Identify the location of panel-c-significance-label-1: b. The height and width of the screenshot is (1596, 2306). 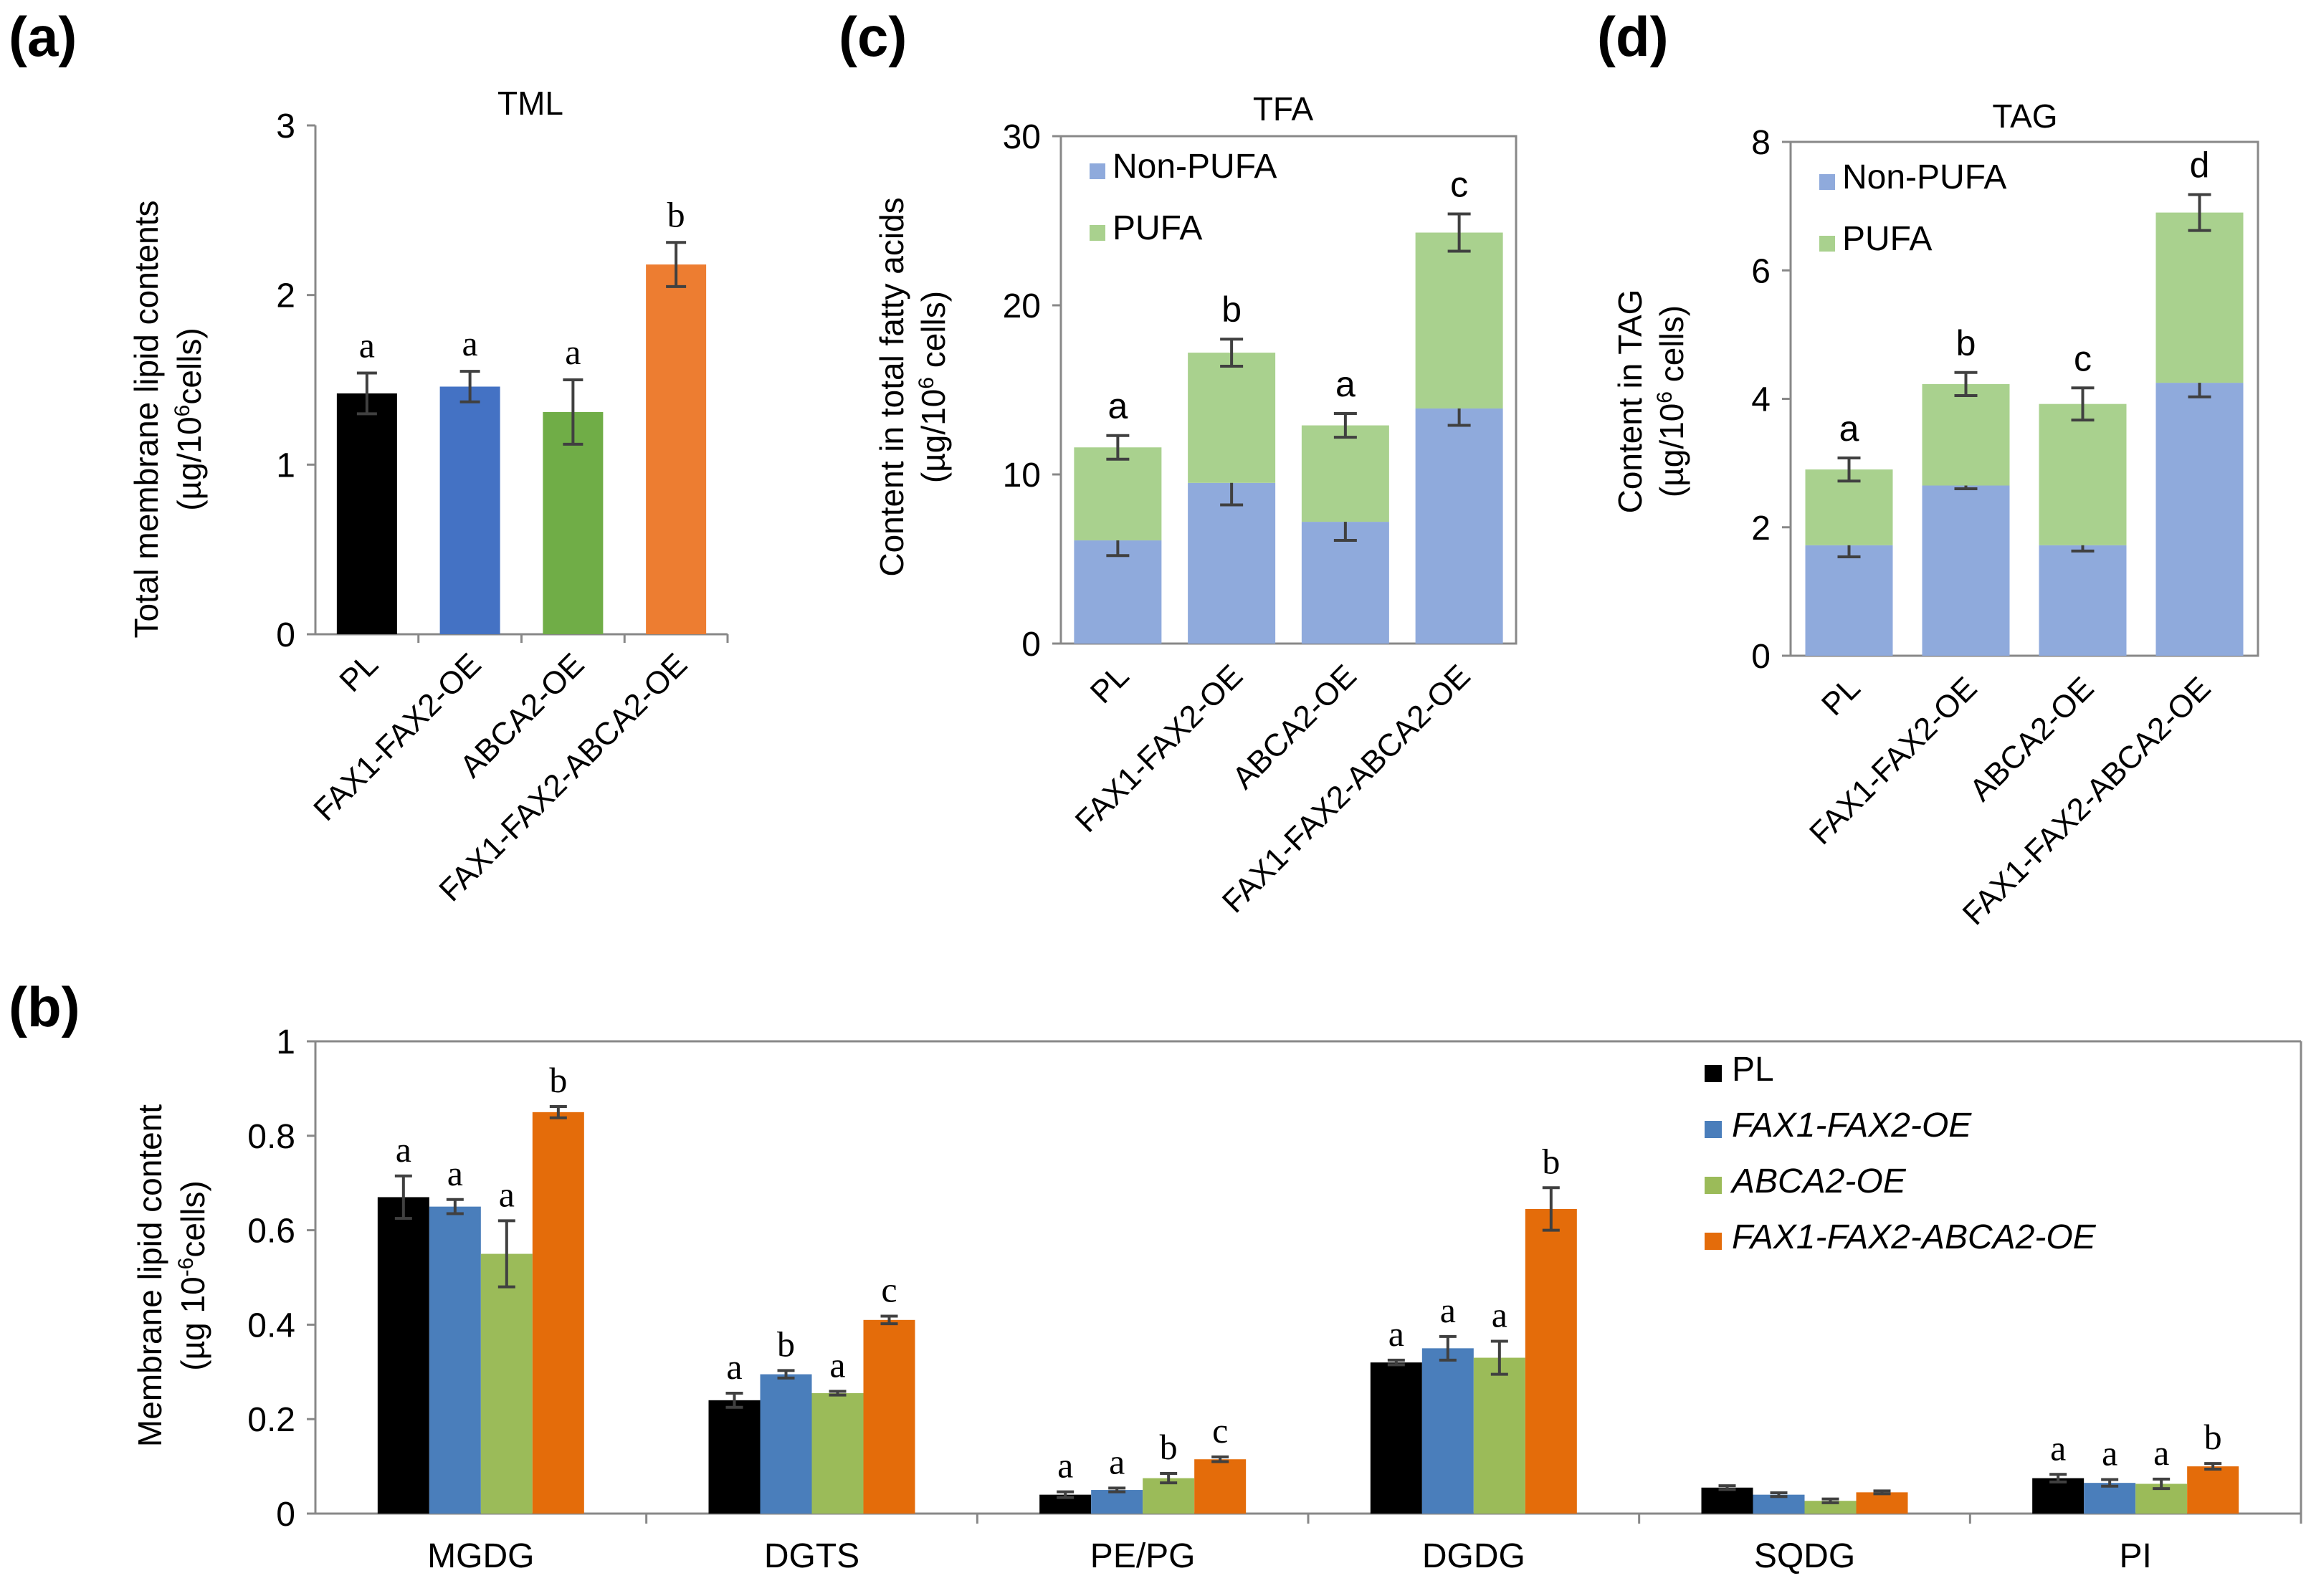
(1231, 310).